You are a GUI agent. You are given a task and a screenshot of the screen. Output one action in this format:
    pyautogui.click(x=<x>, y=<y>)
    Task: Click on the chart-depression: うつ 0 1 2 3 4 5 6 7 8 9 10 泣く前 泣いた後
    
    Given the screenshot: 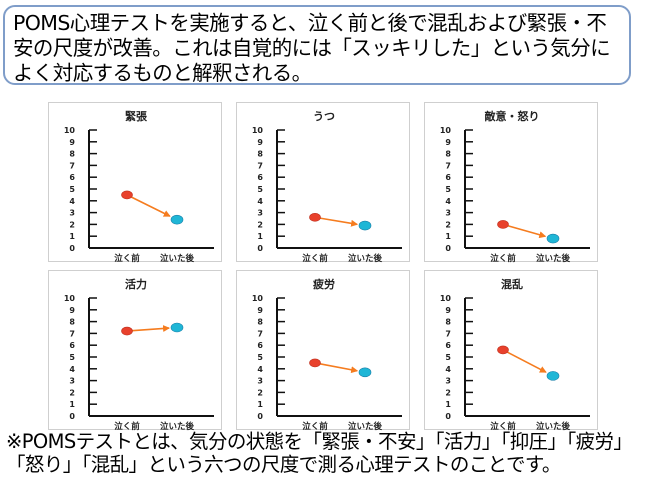 What is the action you would take?
    pyautogui.click(x=327, y=186)
    